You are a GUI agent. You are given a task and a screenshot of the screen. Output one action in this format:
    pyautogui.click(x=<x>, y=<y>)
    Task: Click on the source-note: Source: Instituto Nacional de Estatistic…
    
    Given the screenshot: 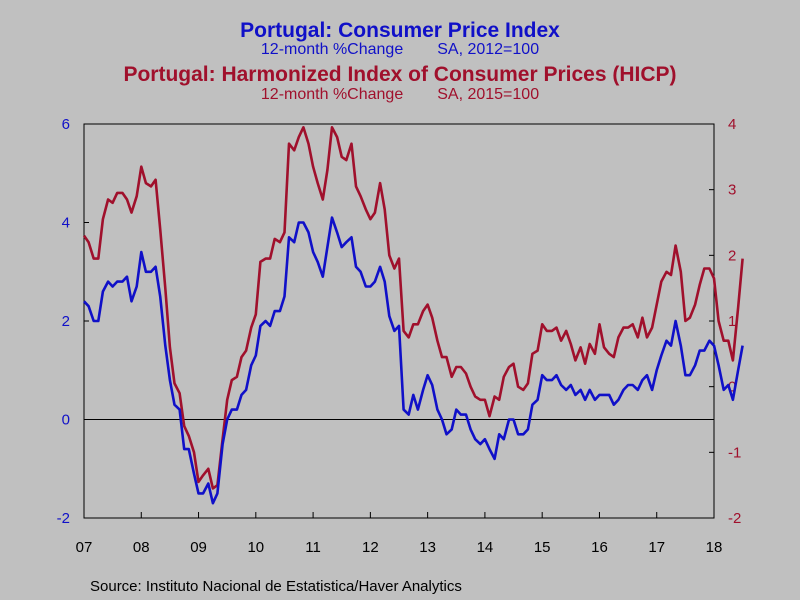 What is the action you would take?
    pyautogui.click(x=276, y=586)
    